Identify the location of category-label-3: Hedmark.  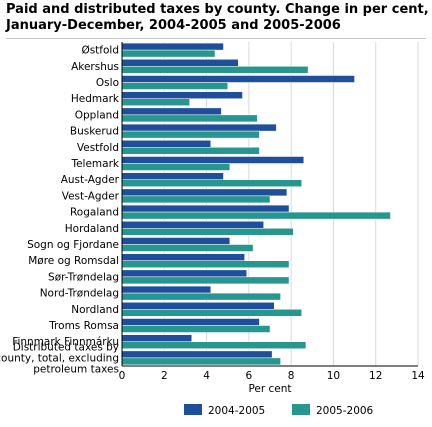
(95, 99).